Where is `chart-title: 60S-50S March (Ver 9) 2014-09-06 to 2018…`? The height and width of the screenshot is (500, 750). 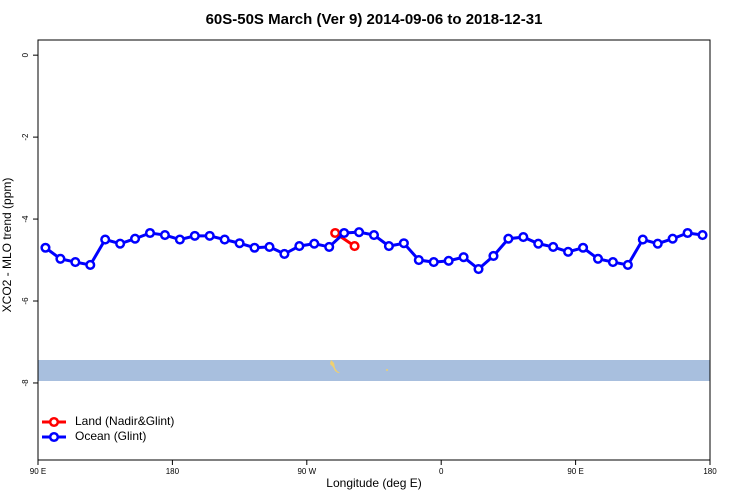
chart-title: 60S-50S March (Ver 9) 2014-09-06 to 2018… is located at coordinates (374, 19).